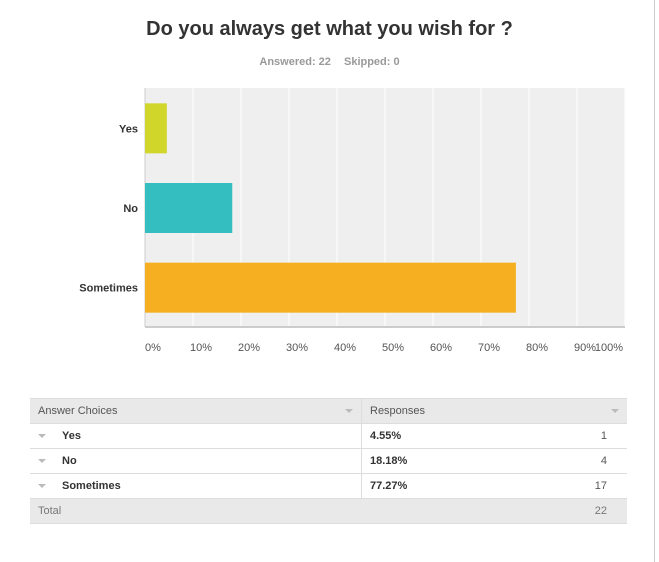 The width and height of the screenshot is (659, 562). Describe the element at coordinates (297, 348) in the screenshot. I see `x-tick-label: 30%` at that location.